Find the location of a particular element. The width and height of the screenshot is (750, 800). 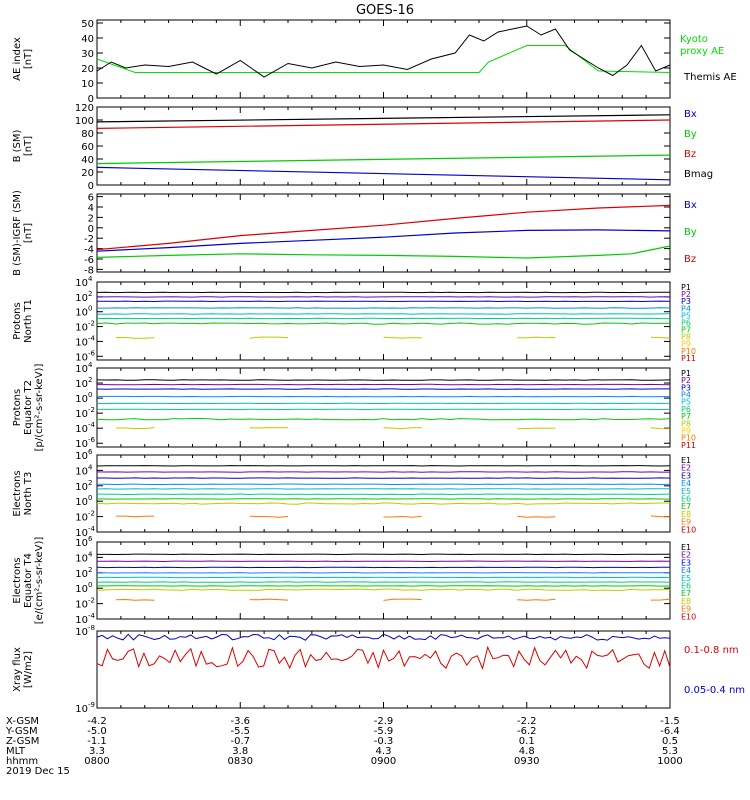

channel-legend: P5 is located at coordinates (686, 315).